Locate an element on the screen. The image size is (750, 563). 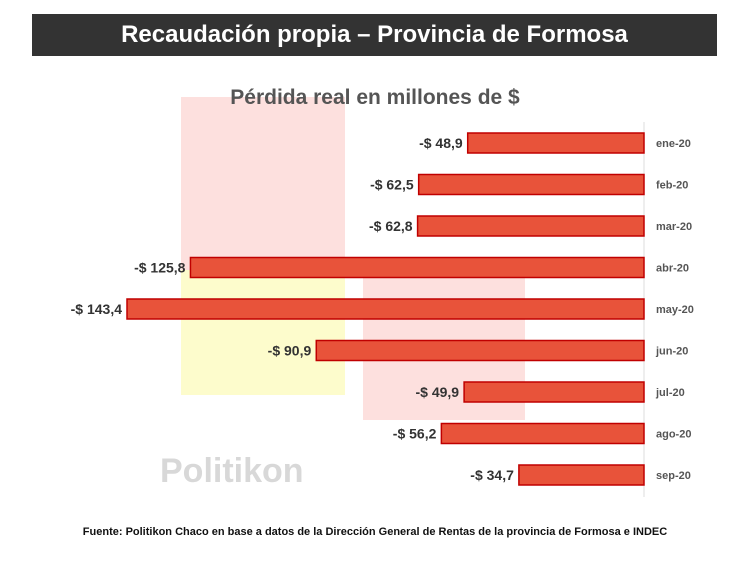
category-label: abr-20 is located at coordinates (672, 269).